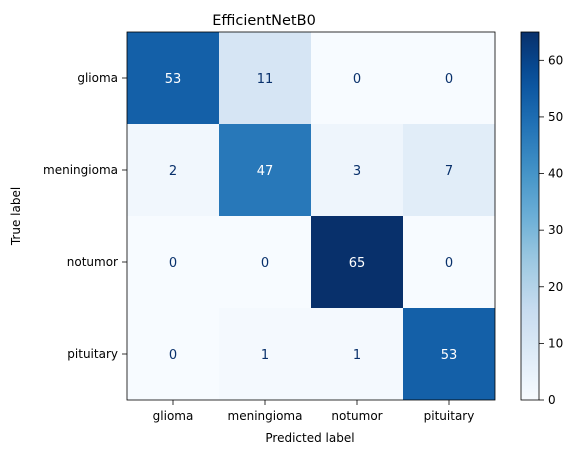 The width and height of the screenshot is (576, 455). What do you see at coordinates (555, 174) in the screenshot?
I see `colorbar-tick-label: 40` at bounding box center [555, 174].